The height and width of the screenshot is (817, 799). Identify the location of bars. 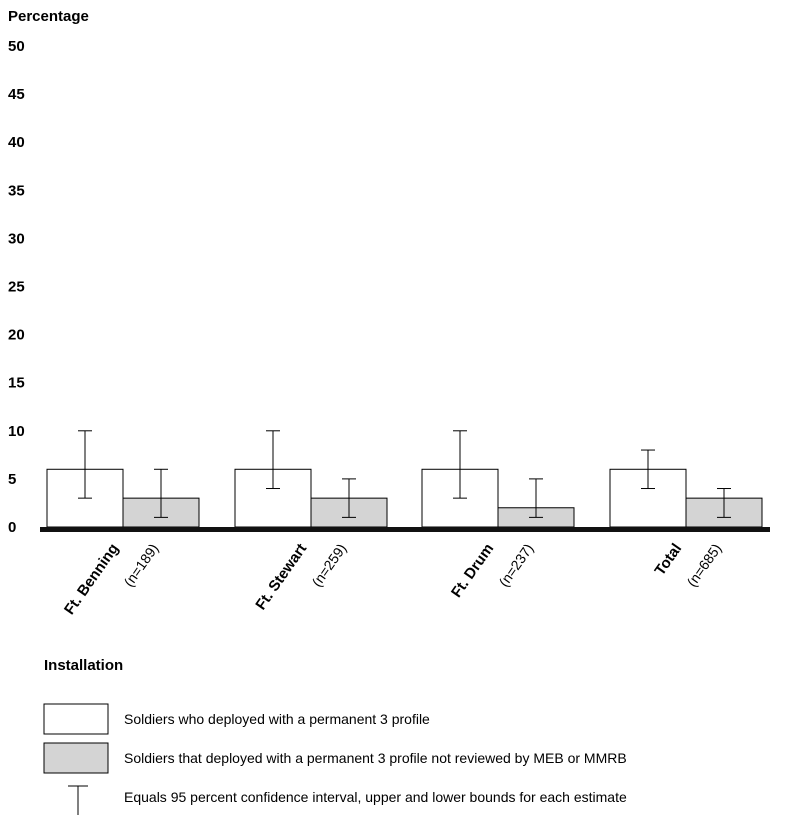
(404, 498).